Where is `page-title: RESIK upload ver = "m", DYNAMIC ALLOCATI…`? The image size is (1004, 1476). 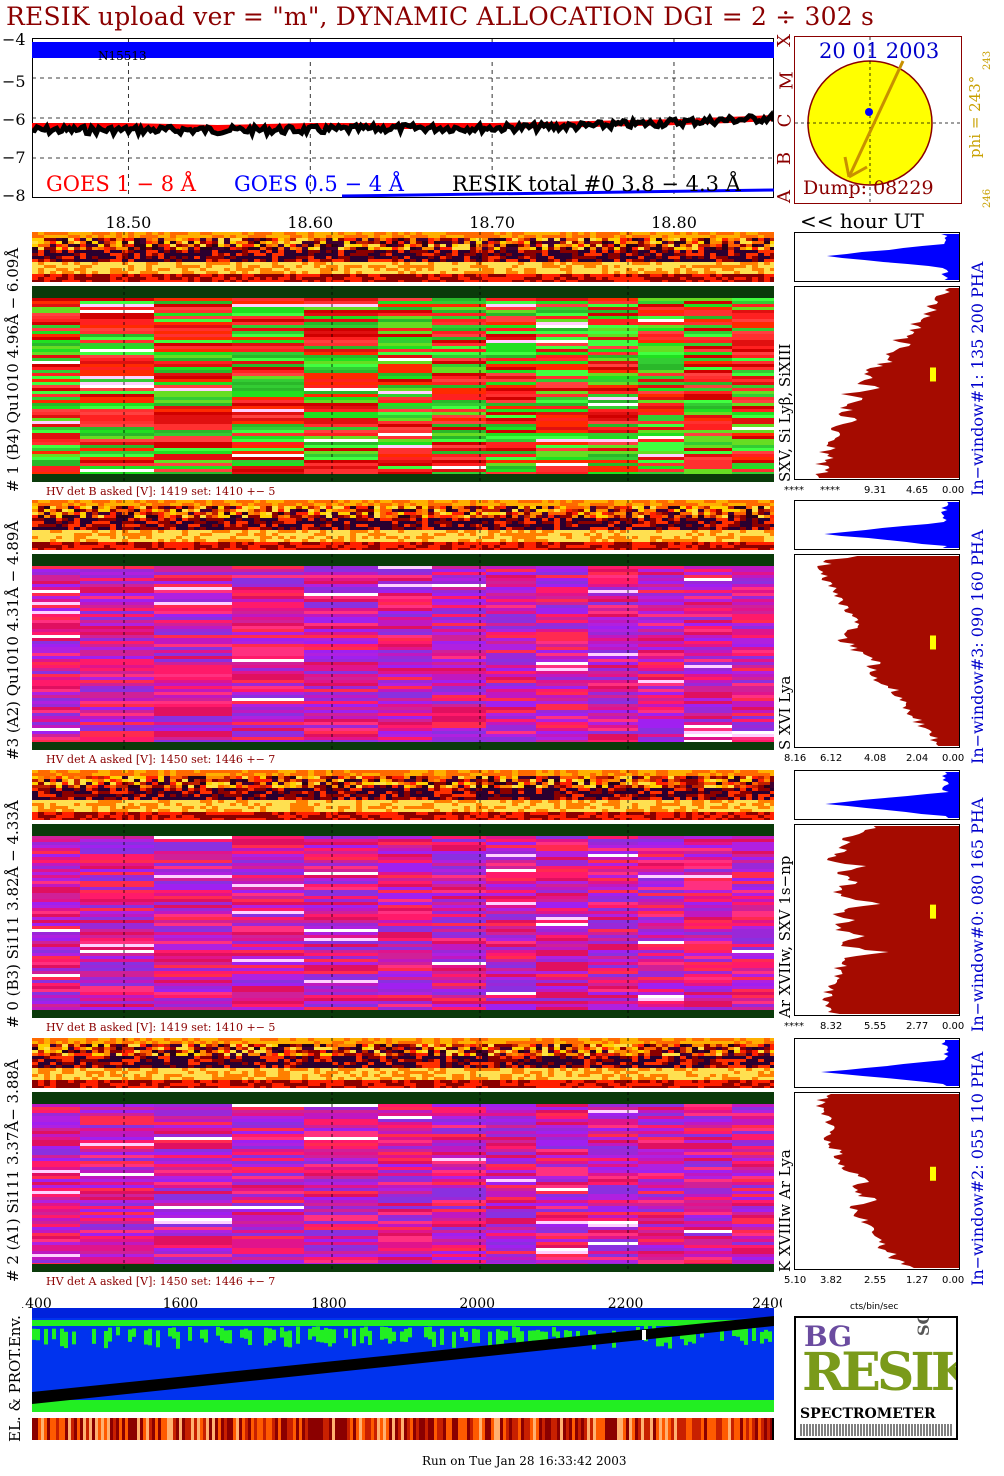 page-title: RESIK upload ver = "m", DYNAMIC ALLOCATI… is located at coordinates (440, 16).